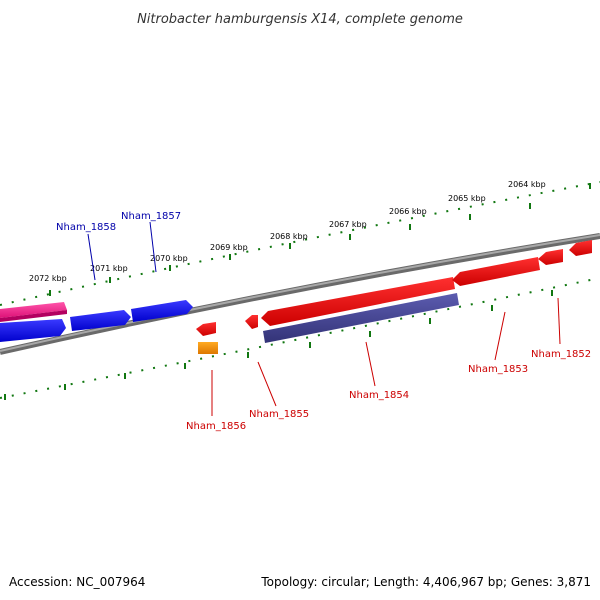 The height and width of the screenshot is (600, 600). What do you see at coordinates (580, 248) in the screenshot?
I see `gene-arrow-edge-right` at bounding box center [580, 248].